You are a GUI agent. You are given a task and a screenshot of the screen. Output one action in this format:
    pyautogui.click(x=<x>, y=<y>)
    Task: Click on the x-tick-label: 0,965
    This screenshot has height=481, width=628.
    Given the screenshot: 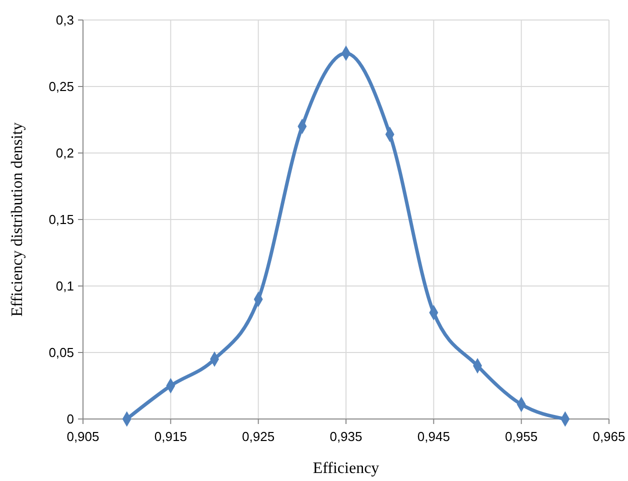 What is the action you would take?
    pyautogui.click(x=609, y=436)
    